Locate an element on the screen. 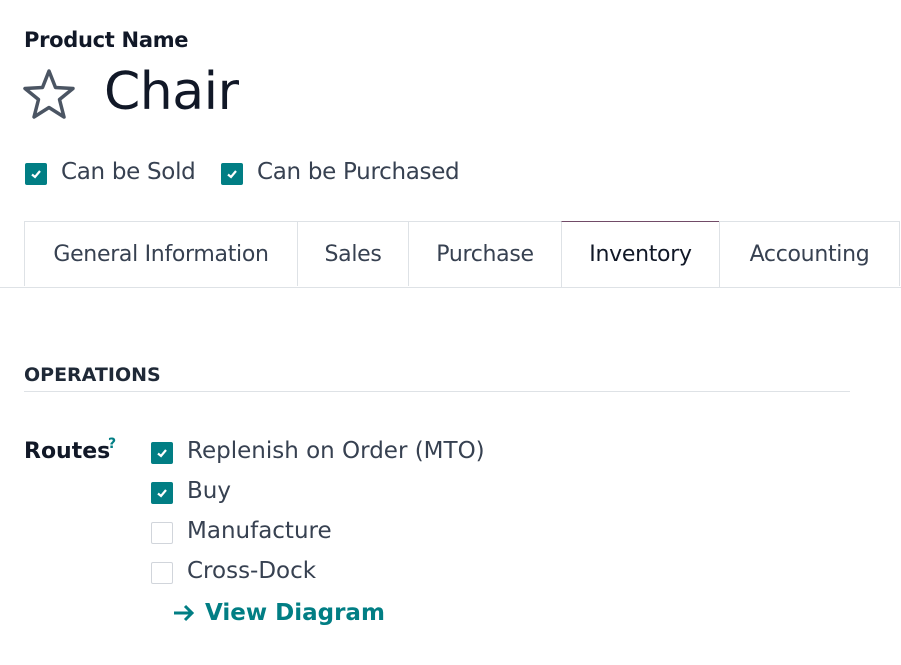  star-outline-icon is located at coordinates (49, 94).